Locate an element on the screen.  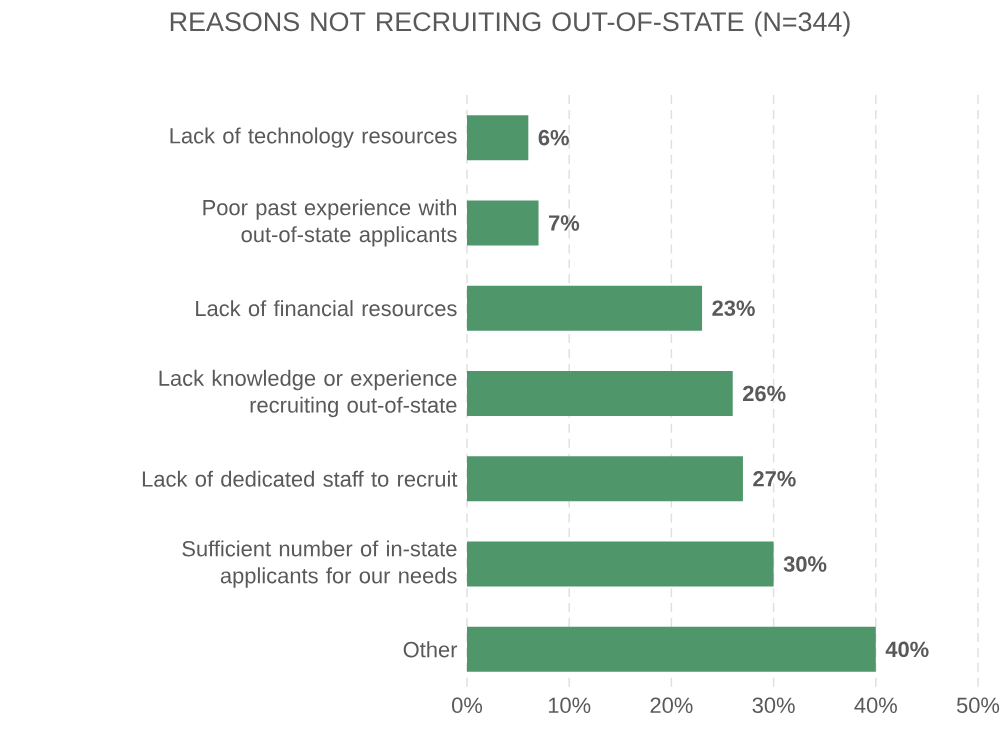
data-label: 30% is located at coordinates (805, 564).